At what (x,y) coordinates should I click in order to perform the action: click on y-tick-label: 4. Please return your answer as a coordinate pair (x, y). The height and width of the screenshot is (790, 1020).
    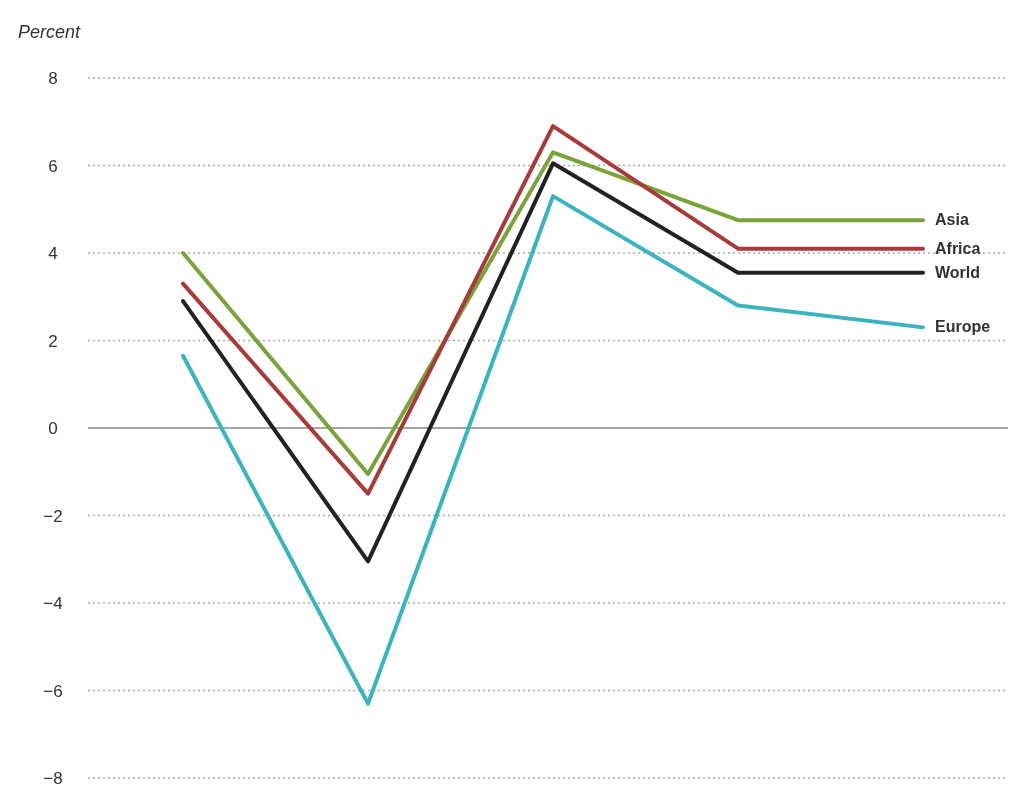
    Looking at the image, I should click on (53, 253).